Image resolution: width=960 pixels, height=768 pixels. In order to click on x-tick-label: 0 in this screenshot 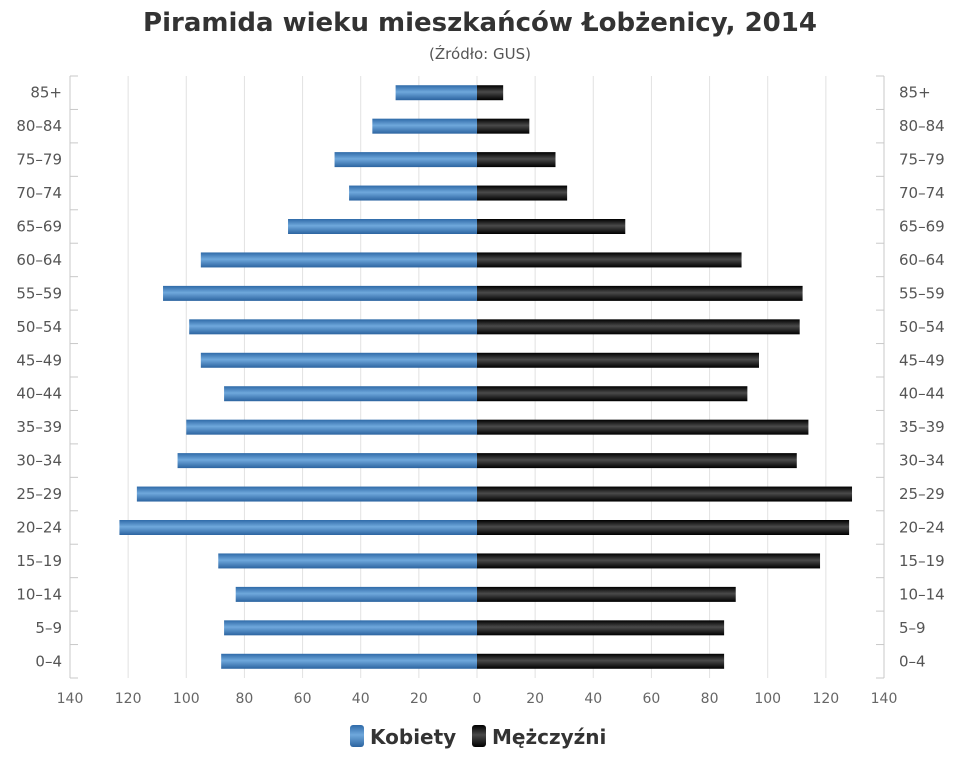, I will do `click(477, 699)`.